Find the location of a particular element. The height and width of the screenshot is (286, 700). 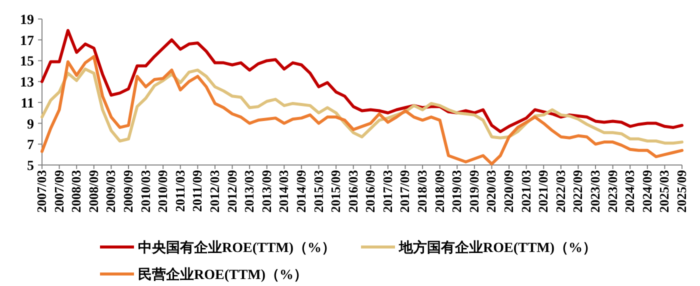

legend-label: 地方国有企业ROE(TTM)（%） is located at coordinates (497, 247).